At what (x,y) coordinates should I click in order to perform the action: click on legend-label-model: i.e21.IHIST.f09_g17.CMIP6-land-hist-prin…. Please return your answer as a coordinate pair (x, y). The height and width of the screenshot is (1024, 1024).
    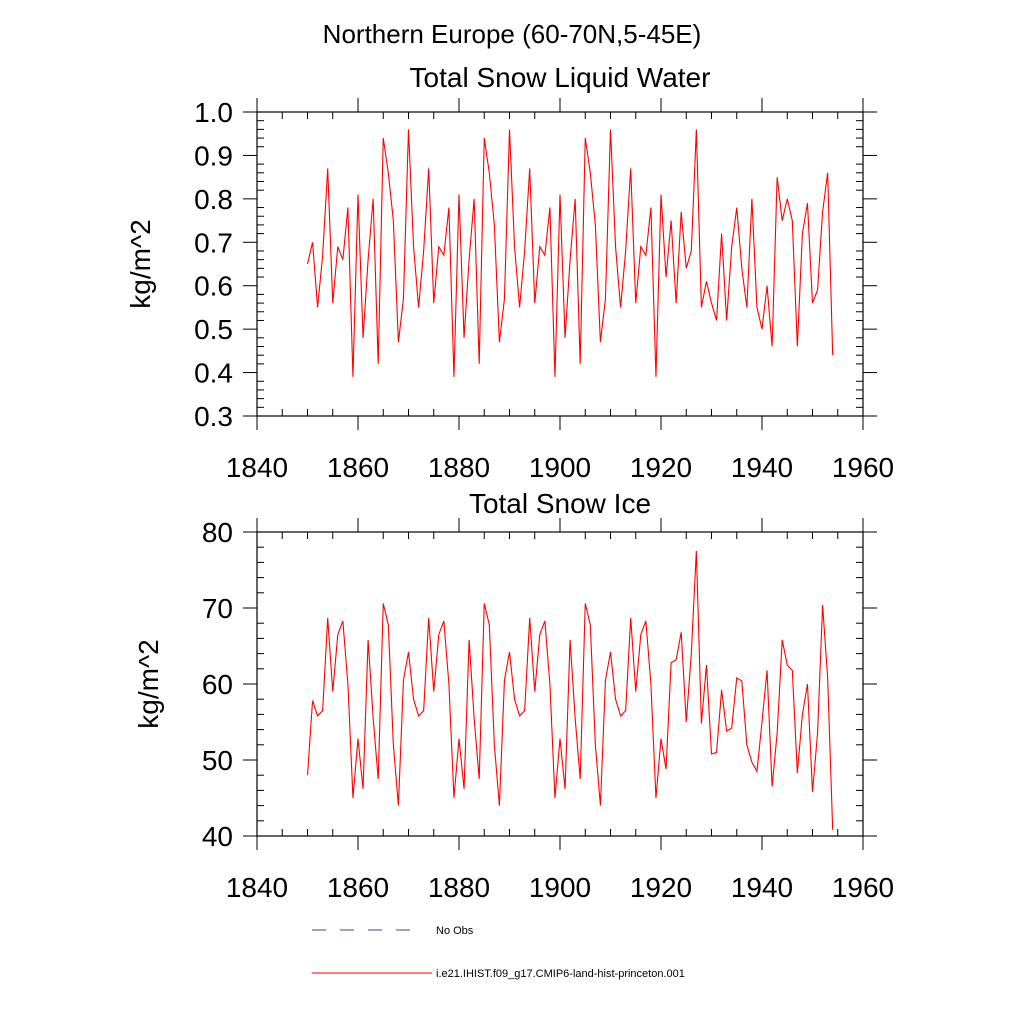
    Looking at the image, I should click on (560, 974).